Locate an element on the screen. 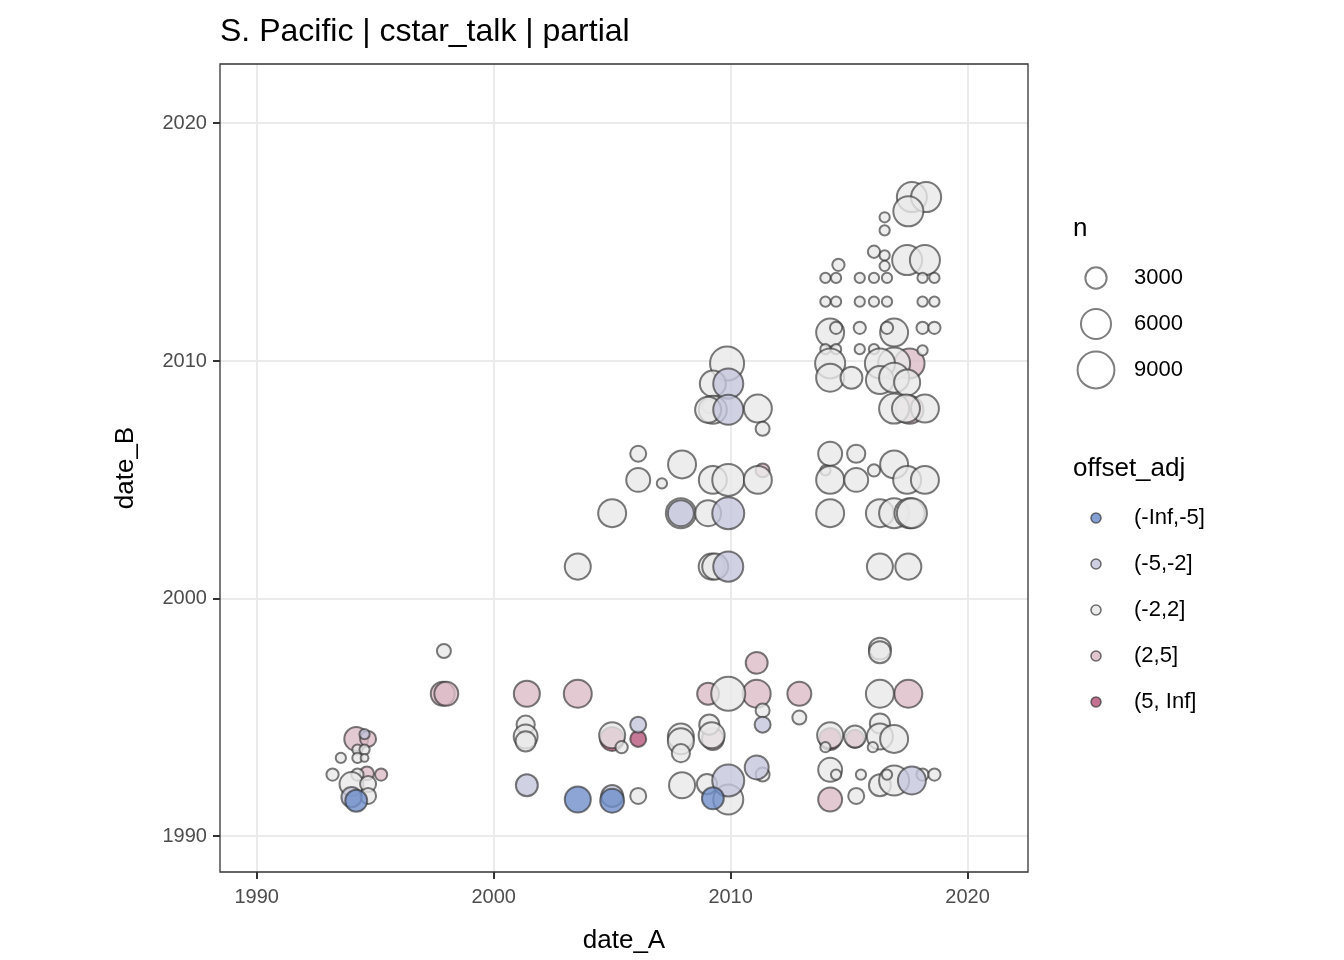 This screenshot has height=960, width=1344. x-tick-label: 2010 is located at coordinates (730, 895).